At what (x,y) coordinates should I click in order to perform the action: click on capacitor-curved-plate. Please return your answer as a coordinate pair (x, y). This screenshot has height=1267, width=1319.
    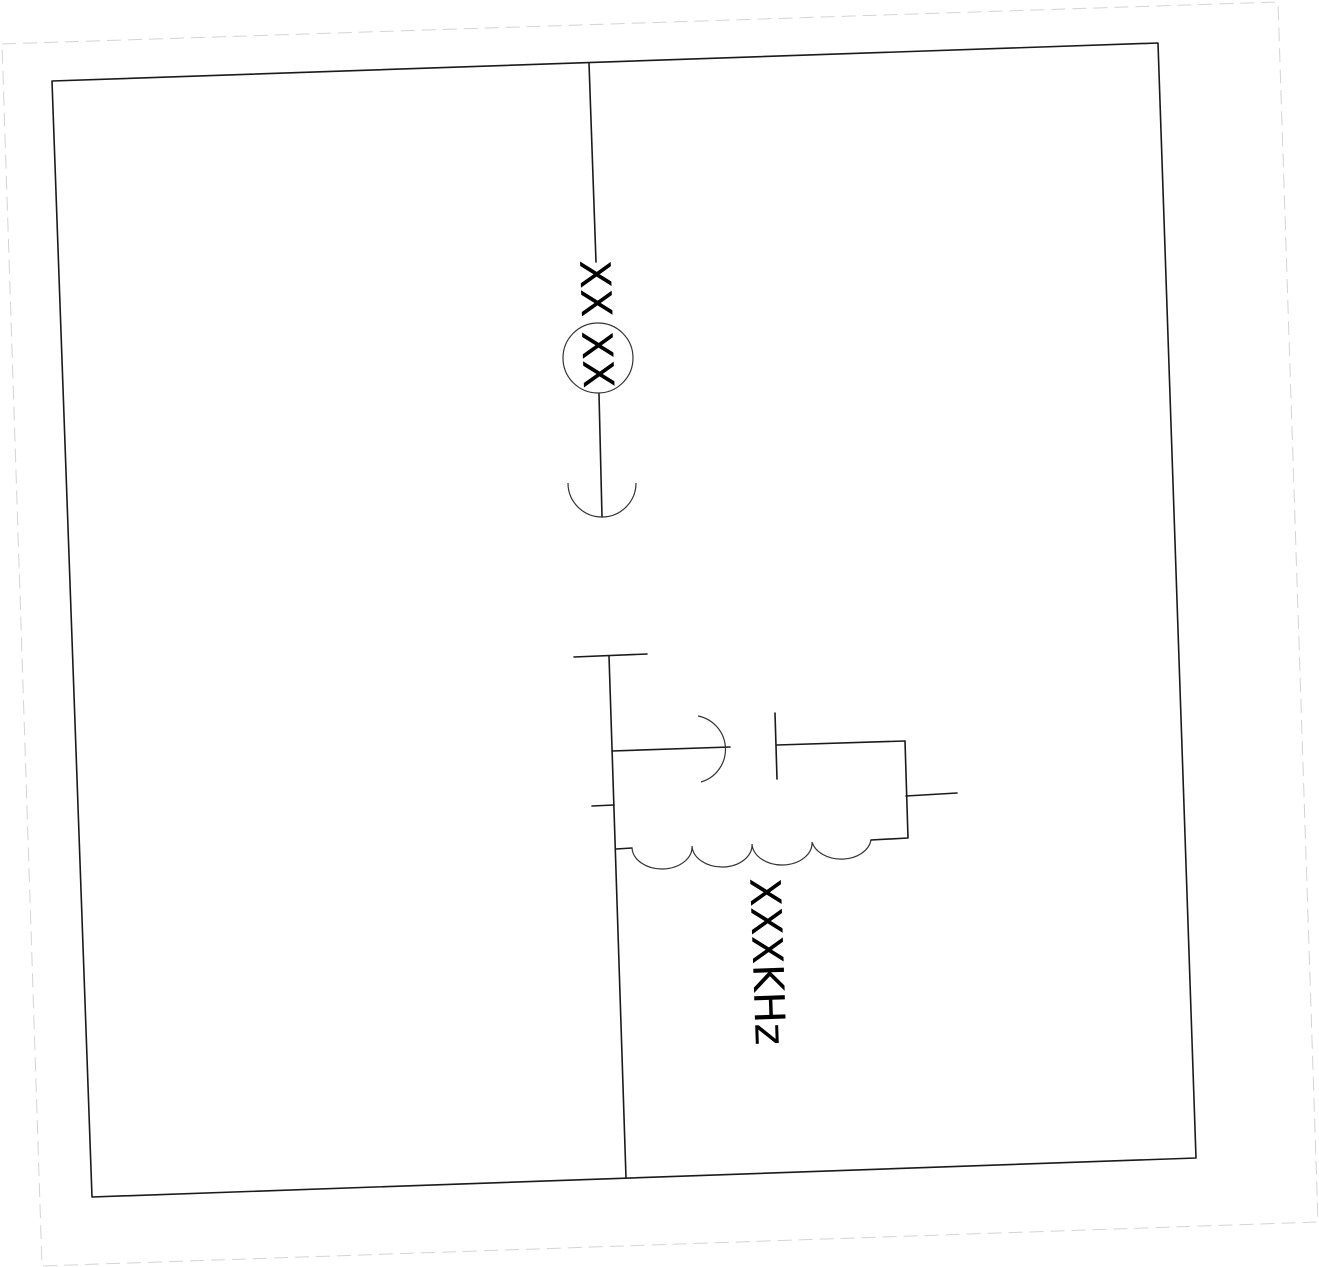
    Looking at the image, I should click on (712, 749).